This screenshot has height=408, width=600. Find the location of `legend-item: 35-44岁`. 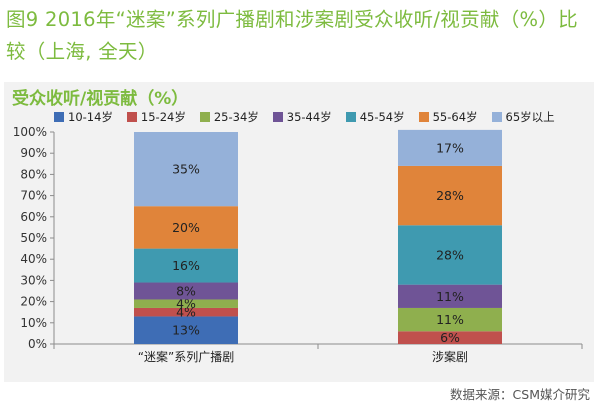

legend-item: 35-44岁 is located at coordinates (302, 117).